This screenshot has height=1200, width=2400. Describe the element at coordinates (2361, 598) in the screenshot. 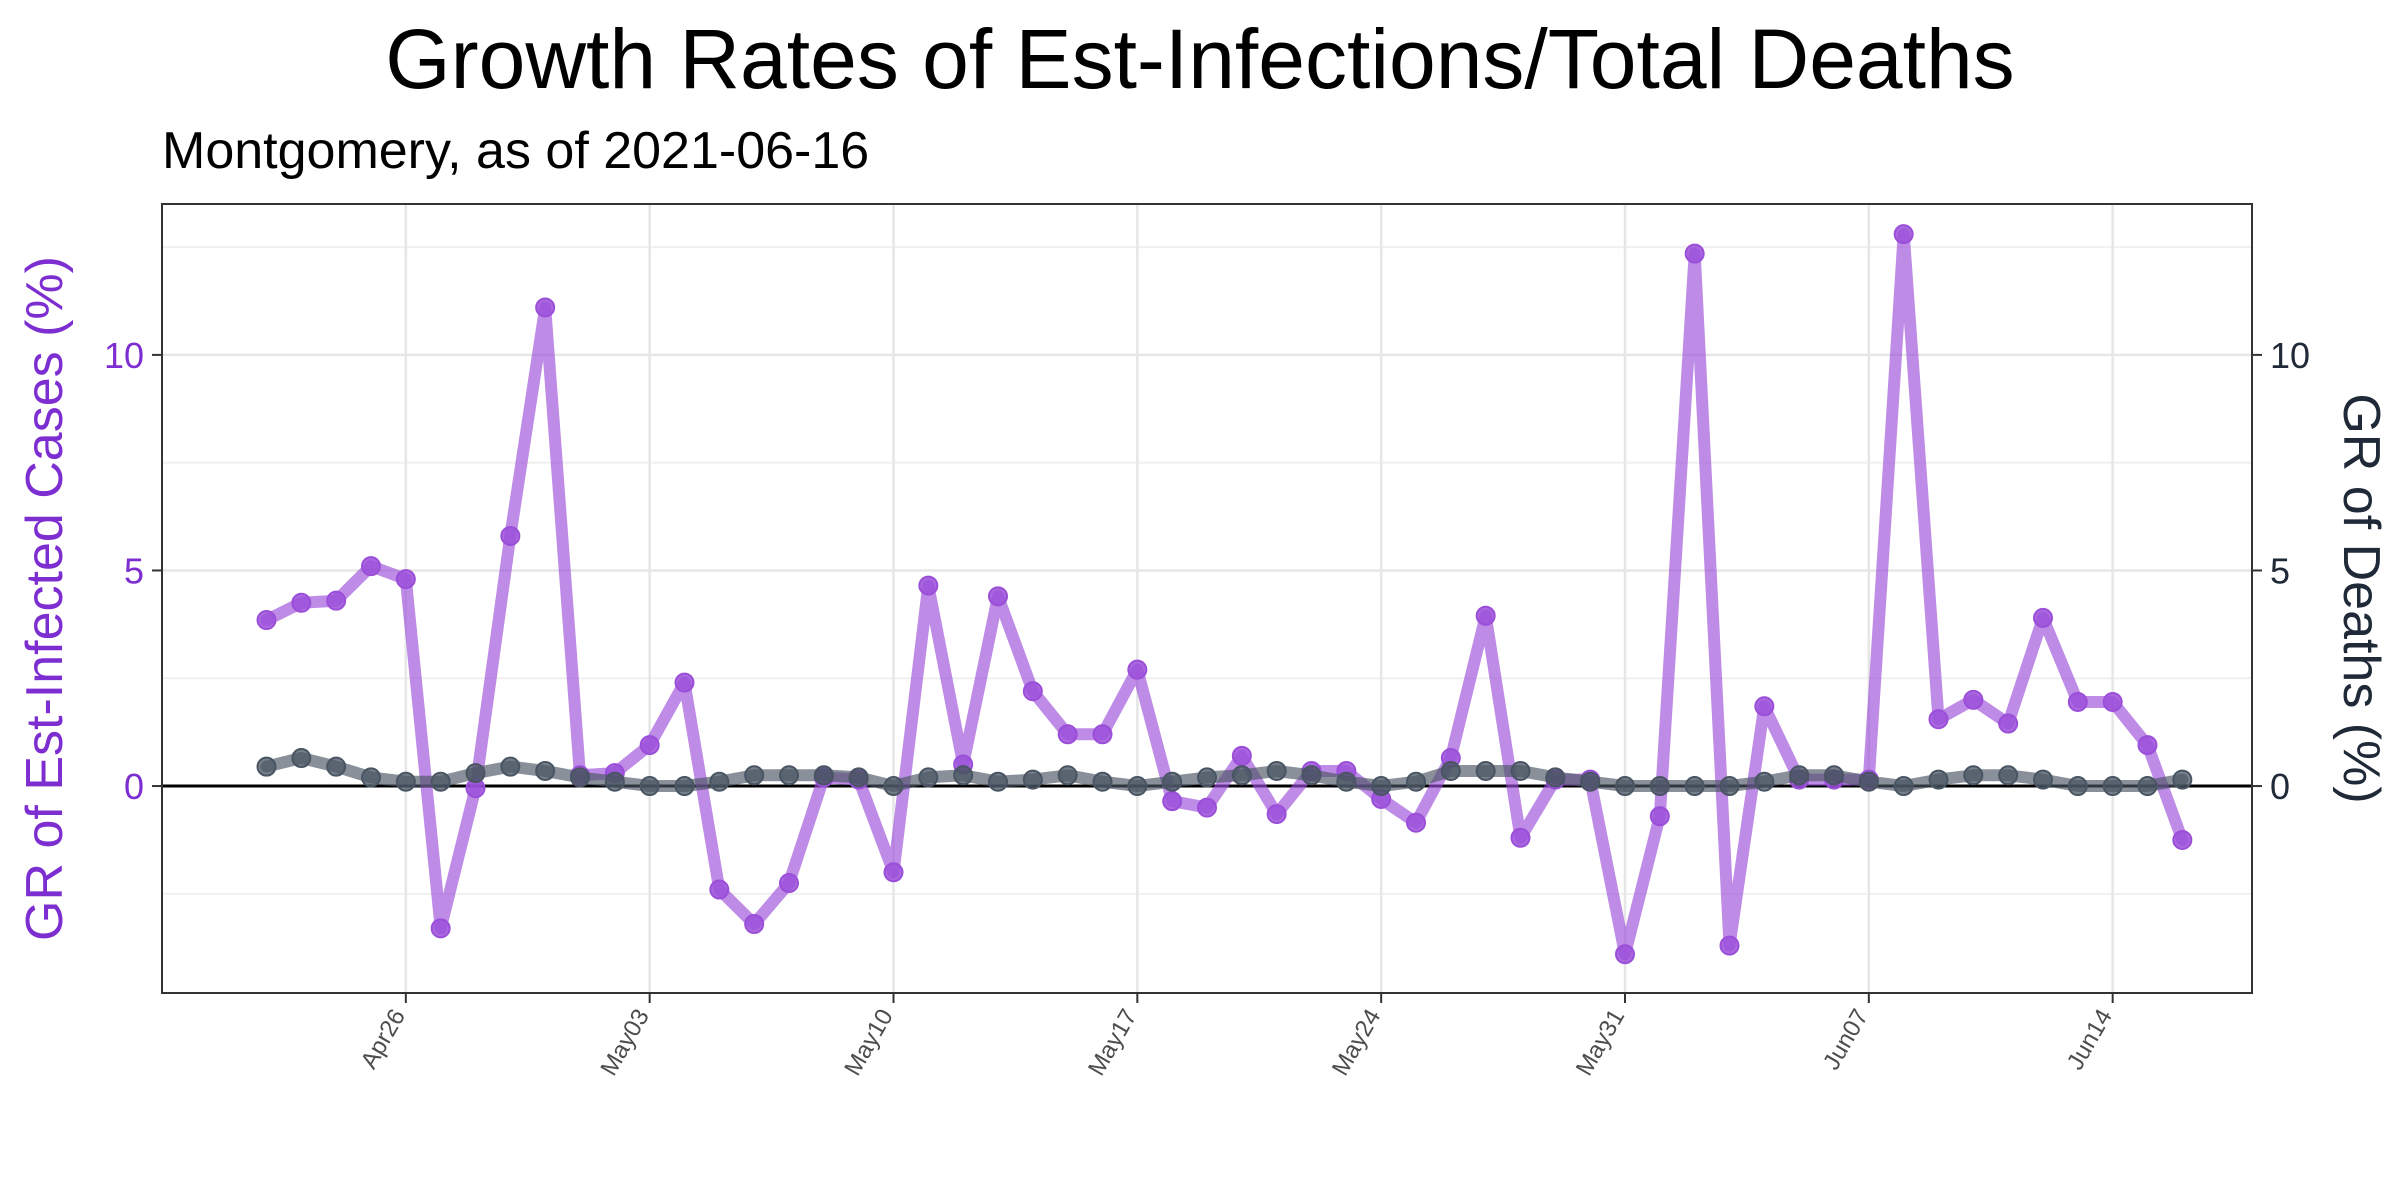

I see `y-axis-right-title: GR of Deaths (%)` at that location.